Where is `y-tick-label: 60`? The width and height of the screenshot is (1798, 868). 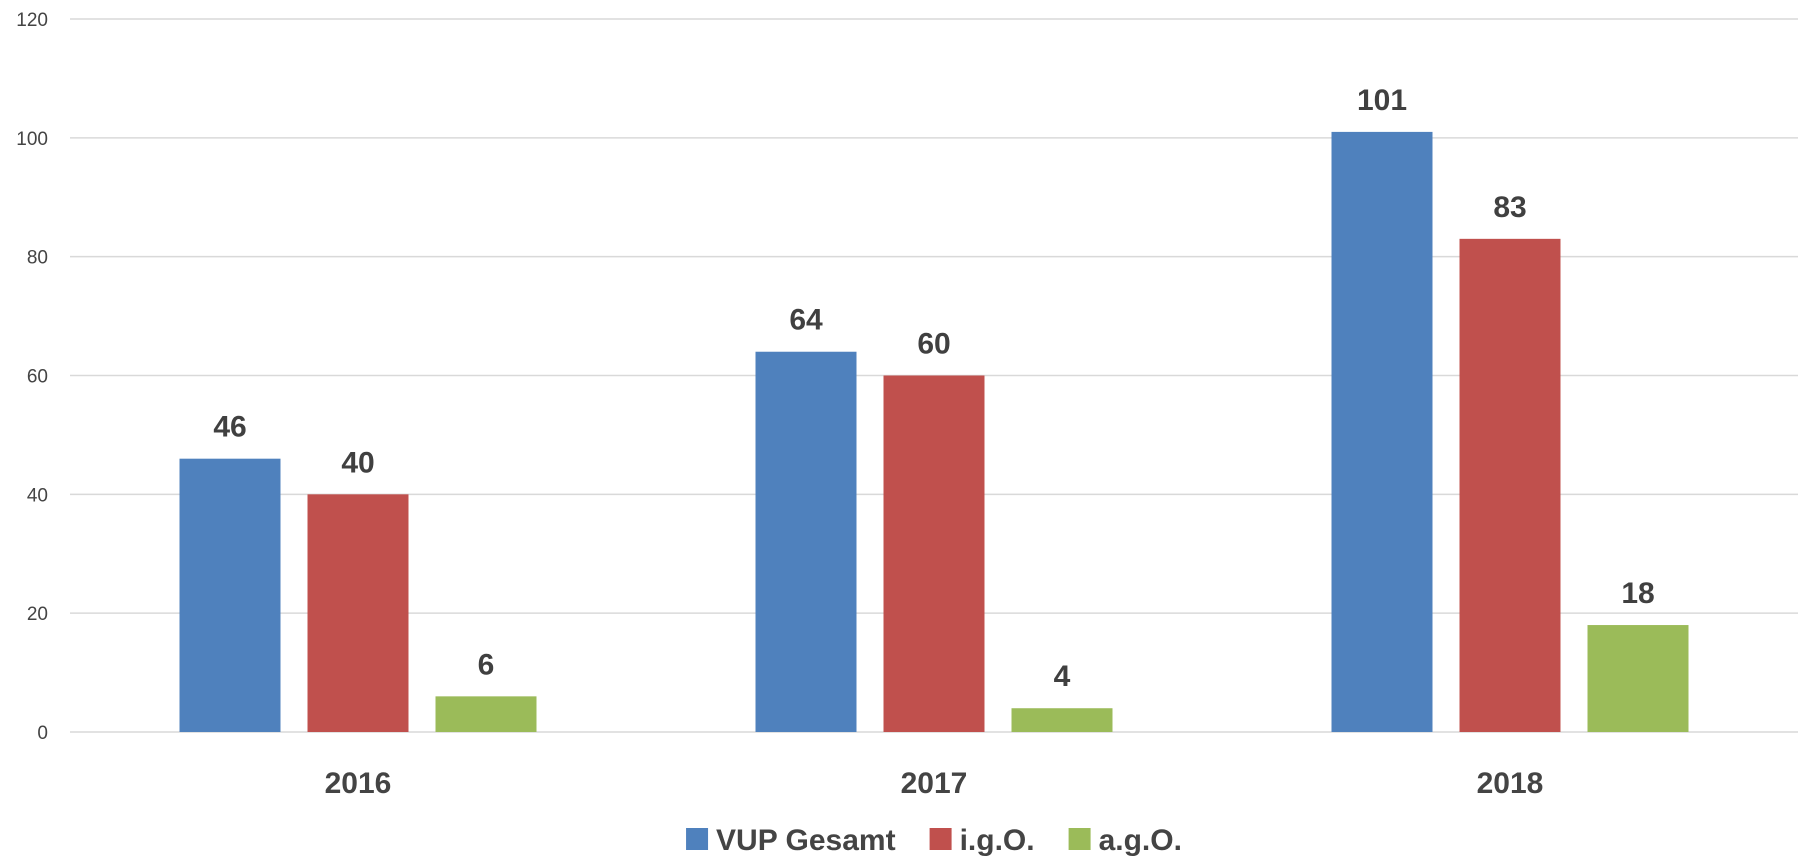 y-tick-label: 60 is located at coordinates (37, 377).